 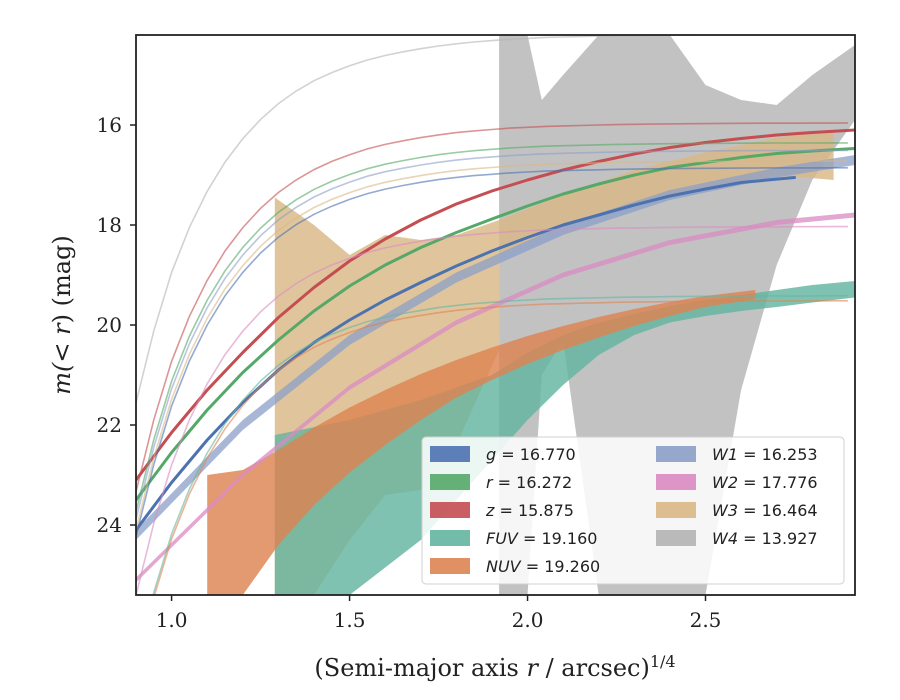 What do you see at coordinates (450, 482) in the screenshot?
I see `legend-swatch-r` at bounding box center [450, 482].